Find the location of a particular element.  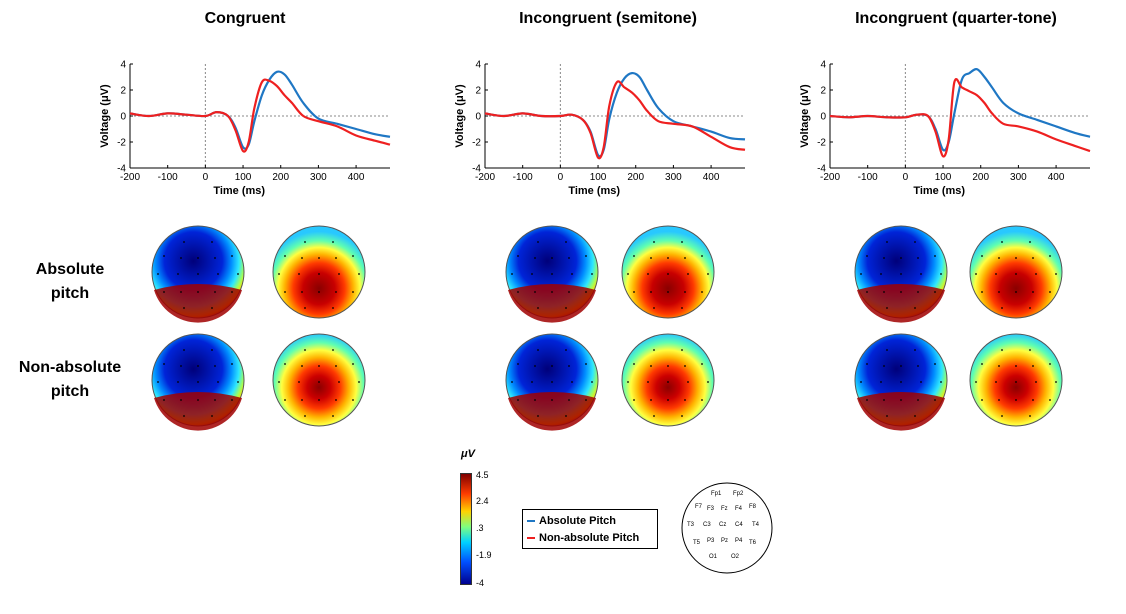

electrode-label: Cz is located at coordinates (722, 525).